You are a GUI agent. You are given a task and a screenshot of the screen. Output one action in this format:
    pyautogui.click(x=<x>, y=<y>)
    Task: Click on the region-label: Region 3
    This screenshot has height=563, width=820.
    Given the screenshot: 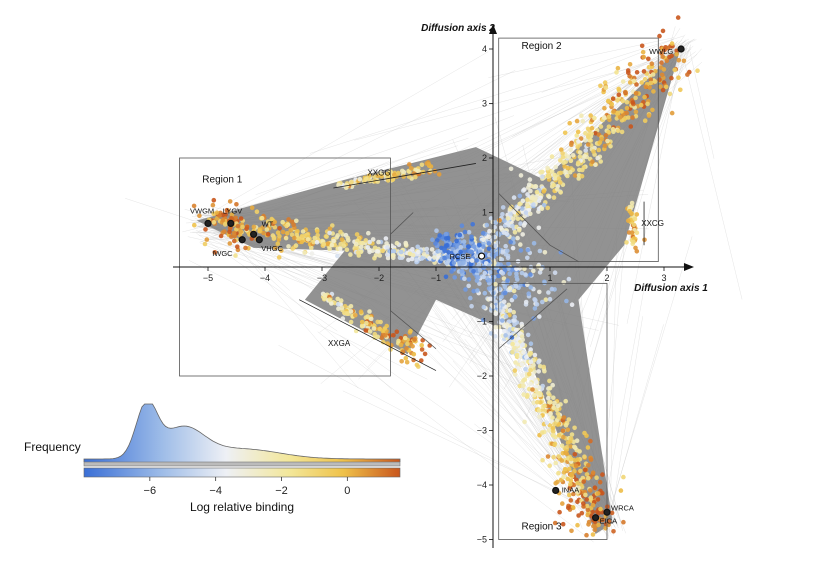 What is the action you would take?
    pyautogui.click(x=542, y=527)
    